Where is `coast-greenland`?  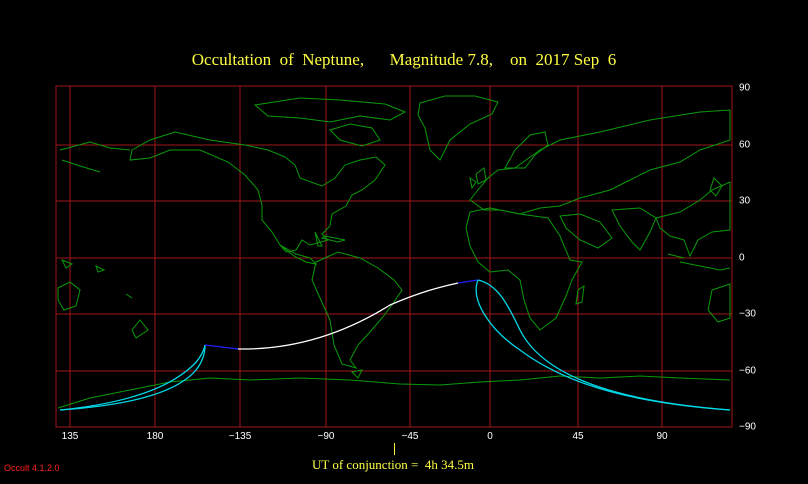
coast-greenland is located at coordinates (458, 128).